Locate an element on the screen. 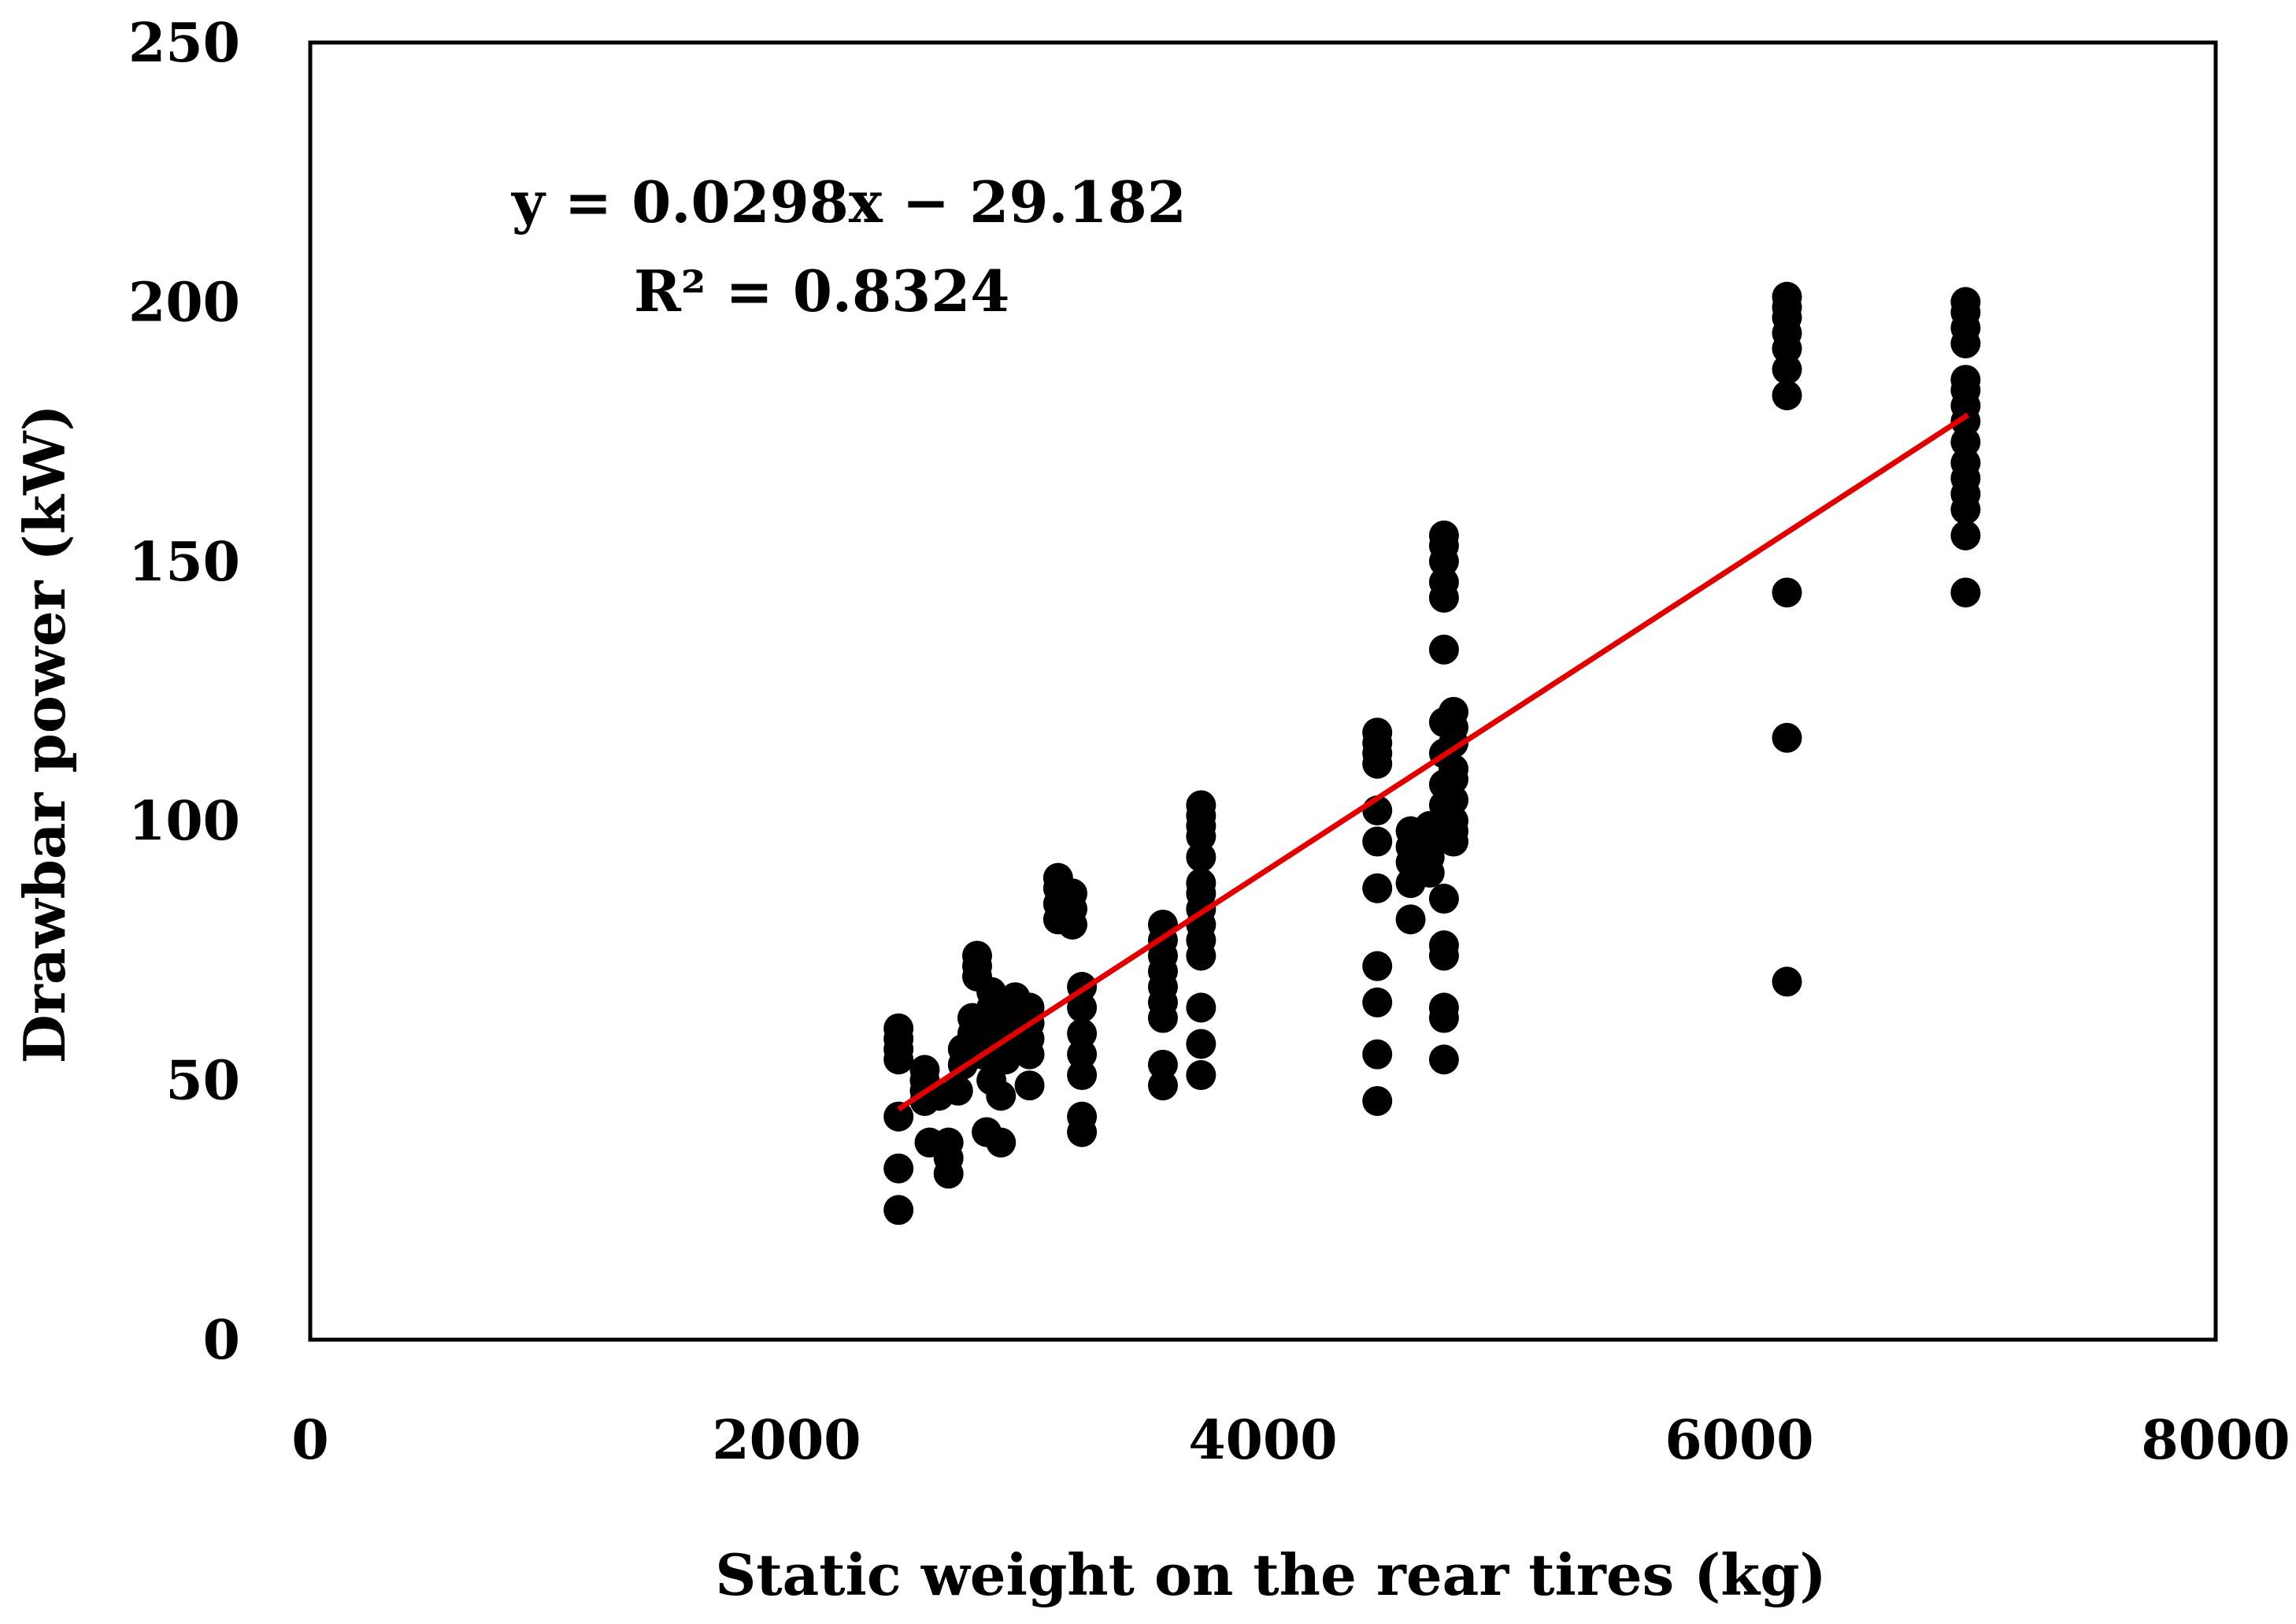 Image resolution: width=2296 pixels, height=1624 pixels. trendline-equation: y = 0.0298x − 29.182 is located at coordinates (849, 202).